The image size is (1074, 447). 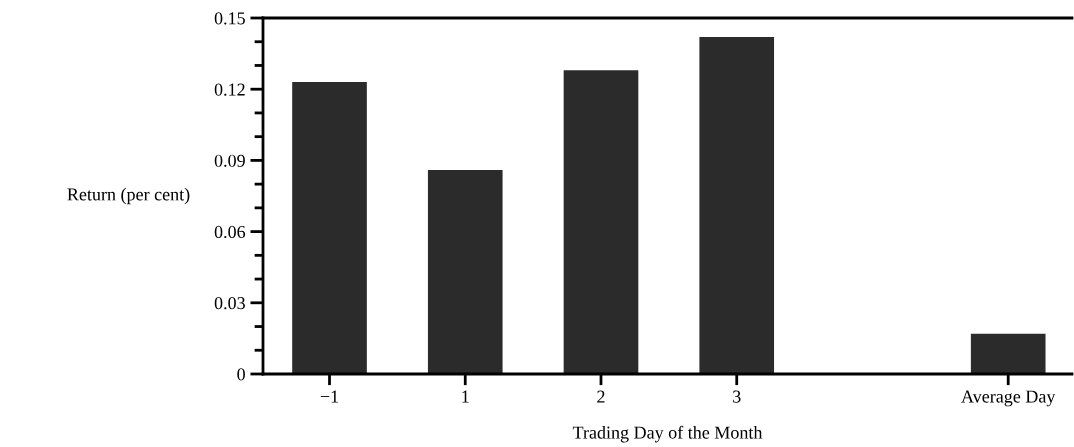 What do you see at coordinates (329, 396) in the screenshot?
I see `x-tick-label: −1` at bounding box center [329, 396].